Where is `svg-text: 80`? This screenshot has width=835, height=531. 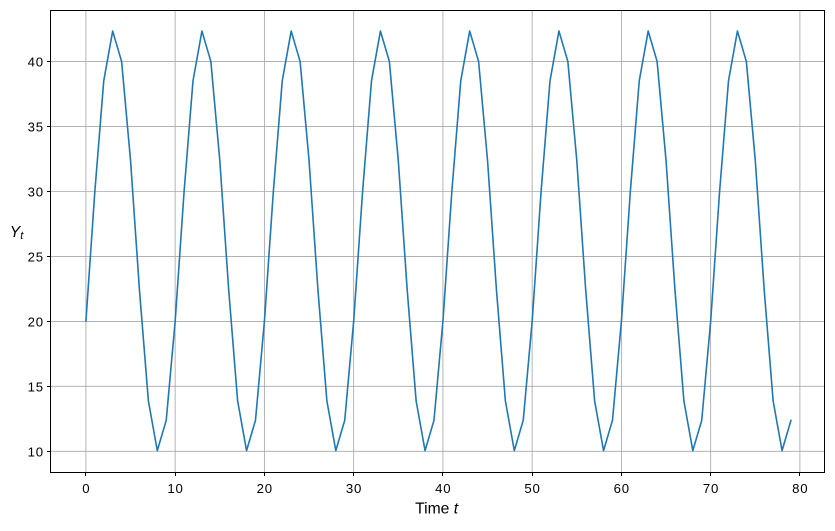
svg-text: 80 is located at coordinates (800, 488).